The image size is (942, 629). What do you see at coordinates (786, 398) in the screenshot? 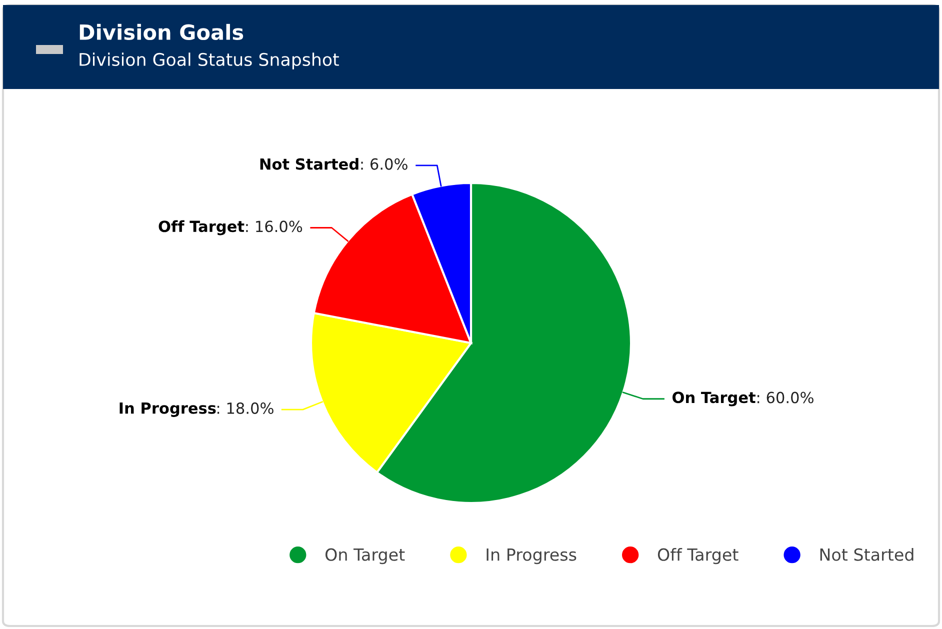
I see `data-label: : 60.0%` at bounding box center [786, 398].